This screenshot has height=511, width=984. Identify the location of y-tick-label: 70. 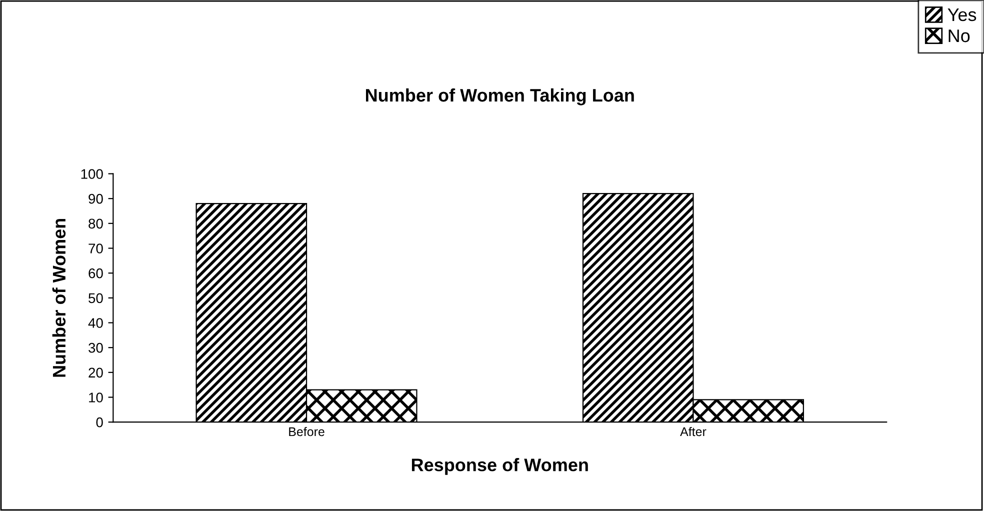
(95, 249).